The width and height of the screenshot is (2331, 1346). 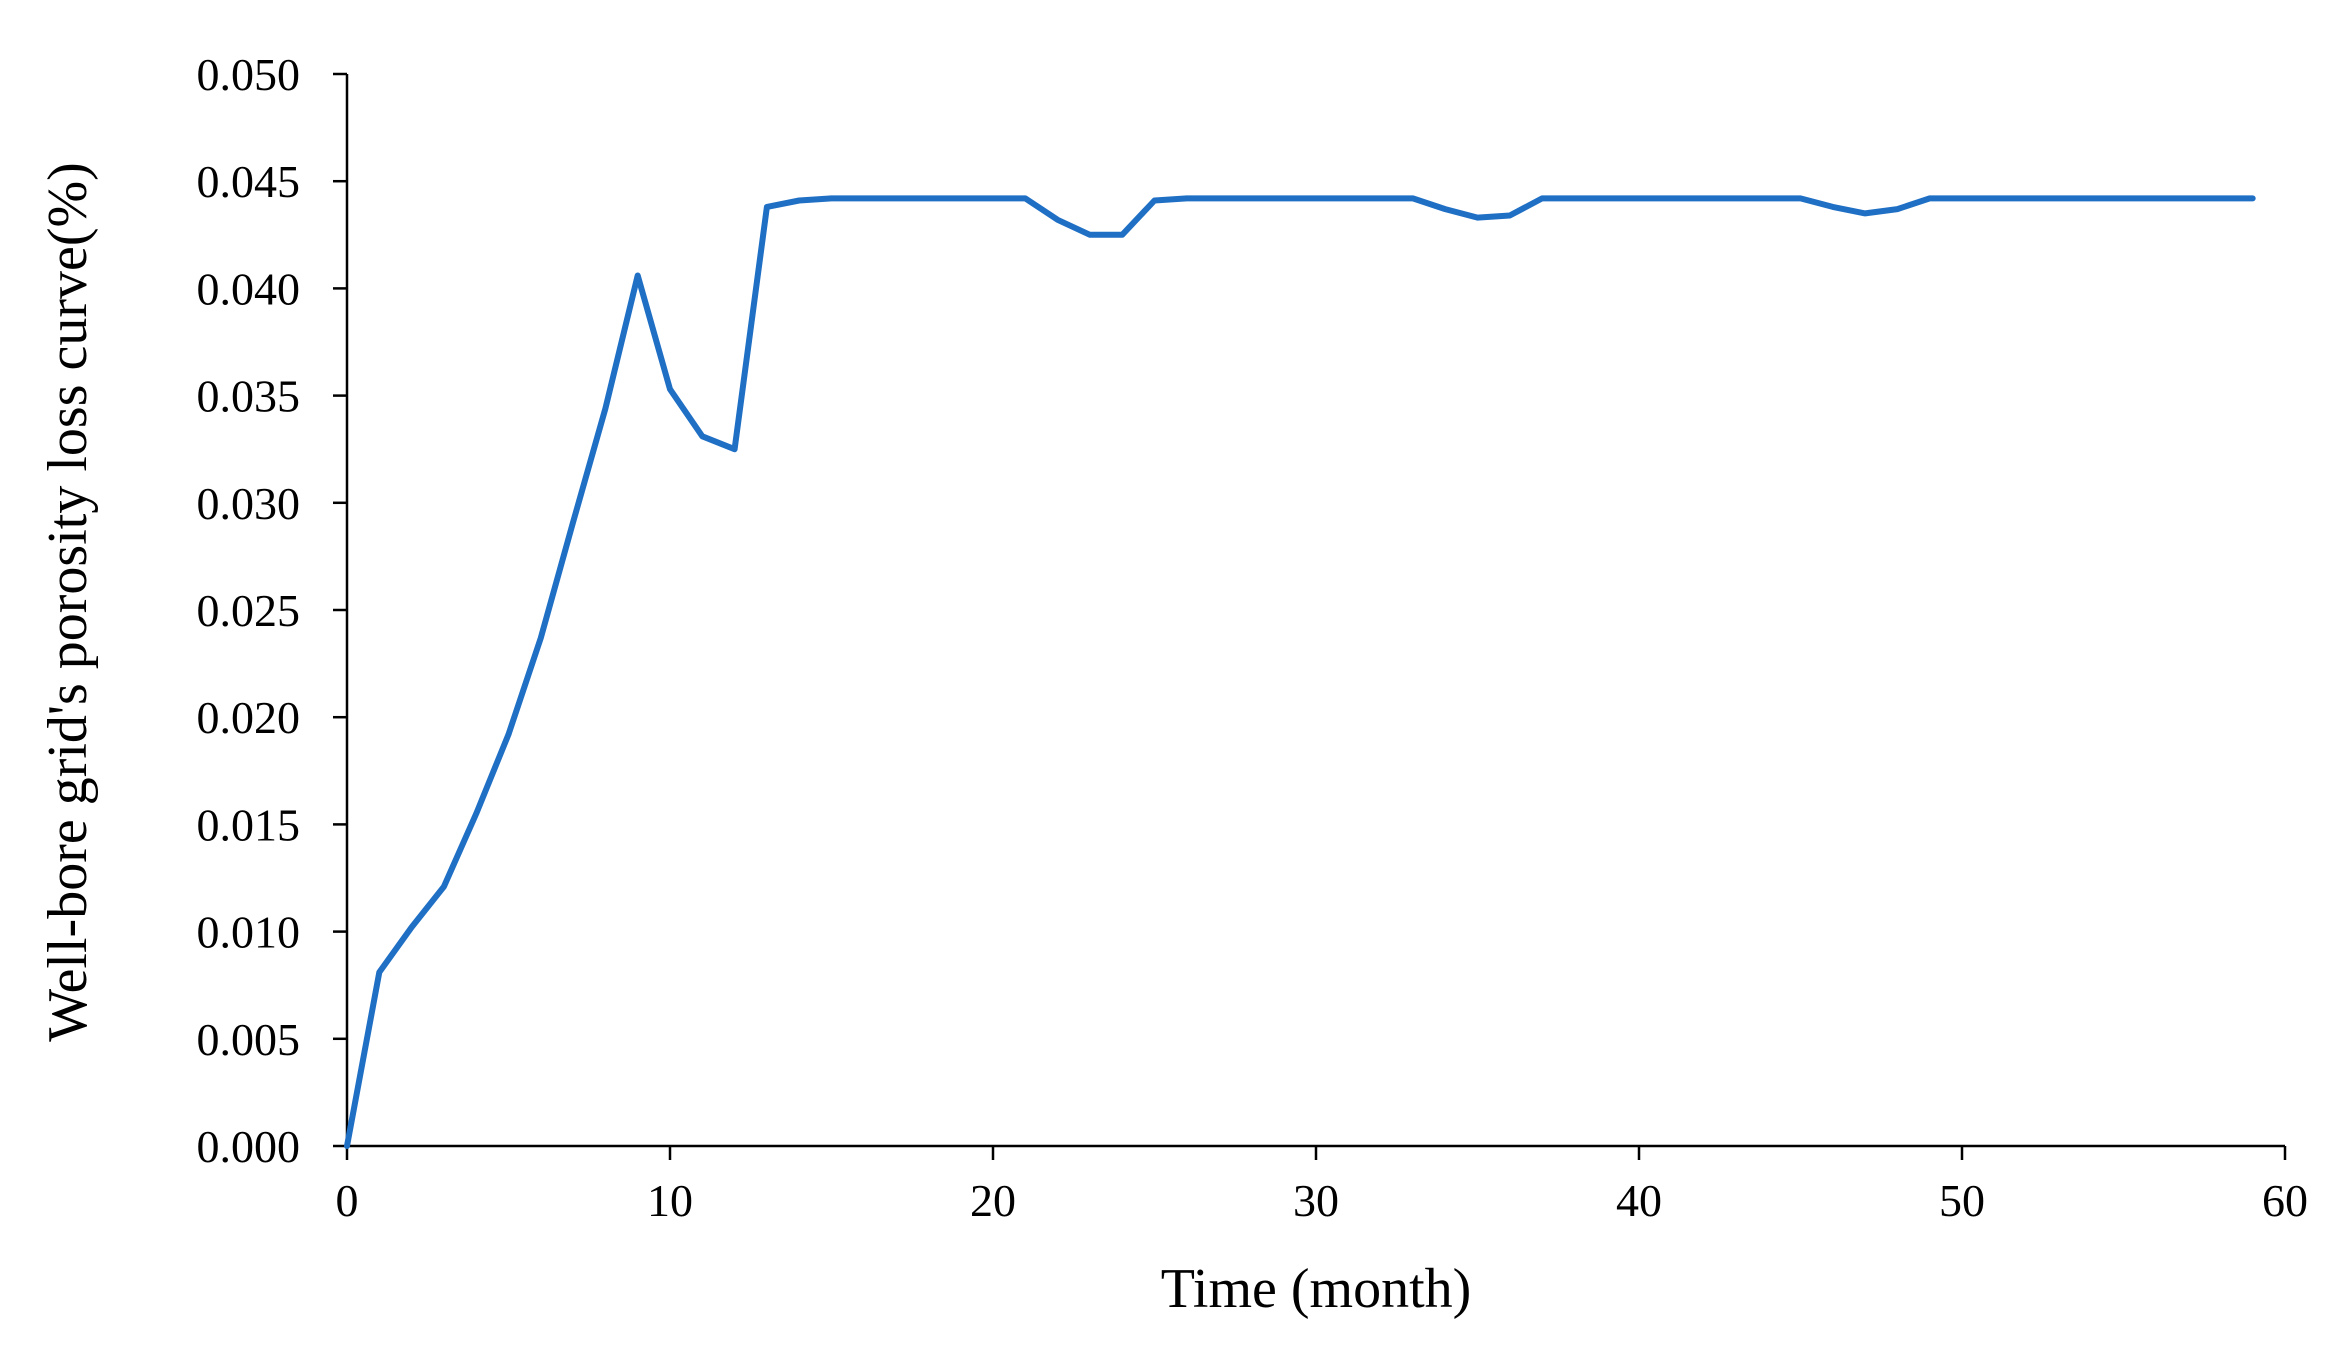 What do you see at coordinates (993, 1200) in the screenshot?
I see `x-tick-label: 20` at bounding box center [993, 1200].